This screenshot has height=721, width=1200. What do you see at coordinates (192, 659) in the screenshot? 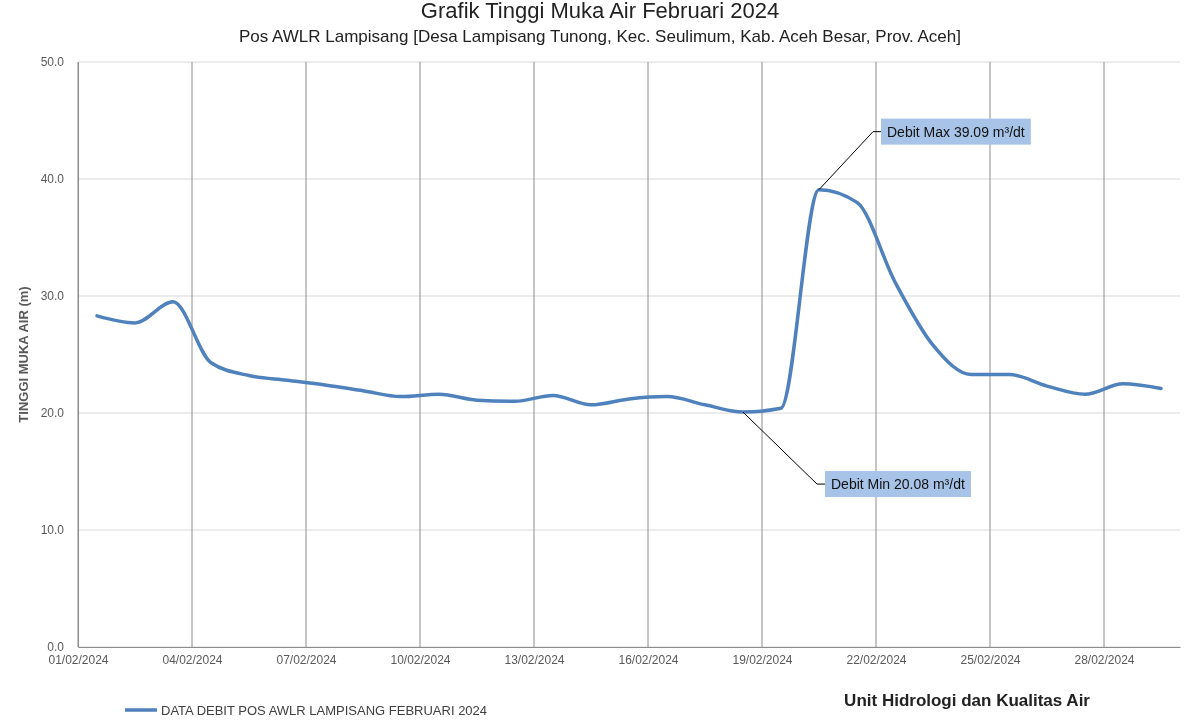
I see `x-tick-label: 04/02/2024` at bounding box center [192, 659].